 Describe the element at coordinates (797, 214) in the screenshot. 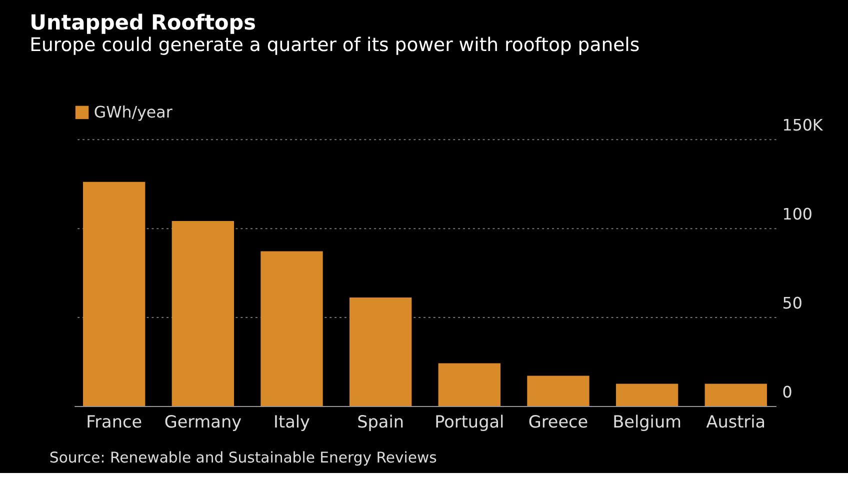

I see `y-tick-label: 100` at that location.